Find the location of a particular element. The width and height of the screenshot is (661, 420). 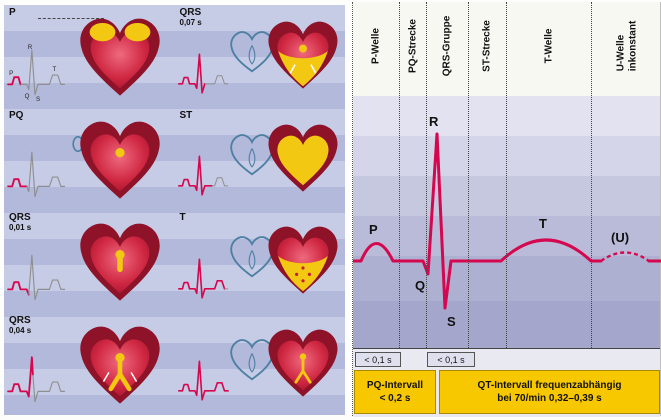

column-label: T-Welle is located at coordinates (548, 46).